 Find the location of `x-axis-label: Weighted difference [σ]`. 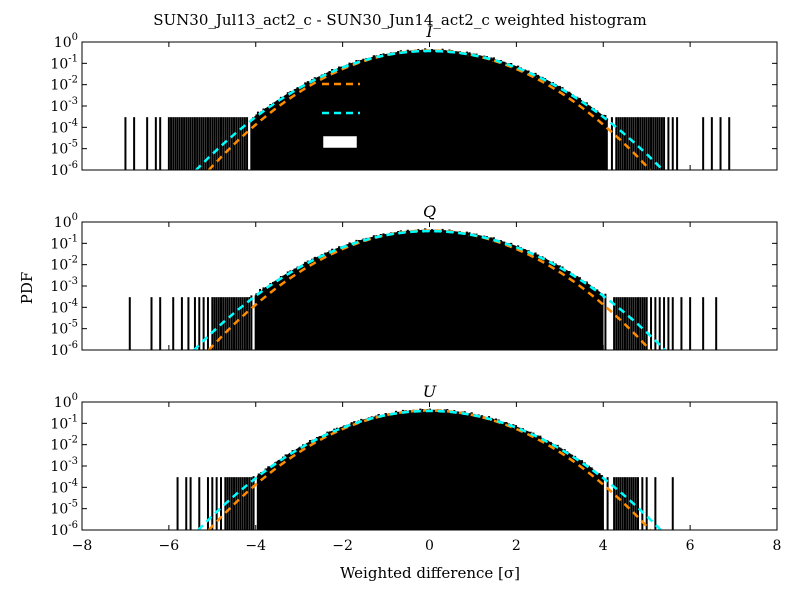

x-axis-label: Weighted difference [σ] is located at coordinates (430, 573).